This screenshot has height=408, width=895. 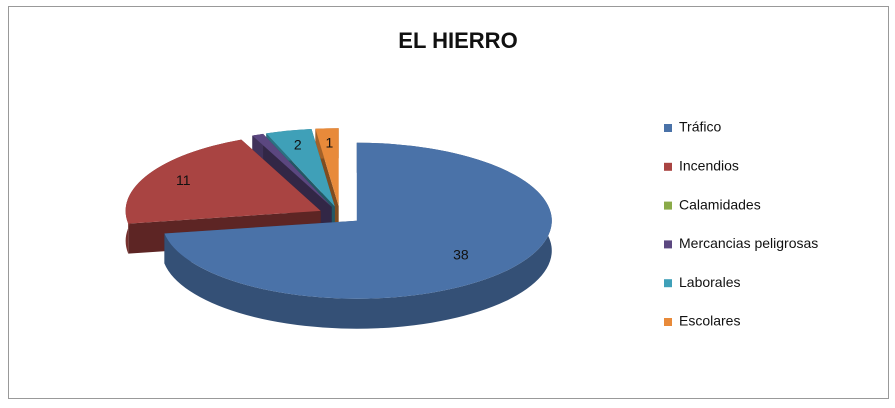 I want to click on data-label: 11, so click(x=183, y=180).